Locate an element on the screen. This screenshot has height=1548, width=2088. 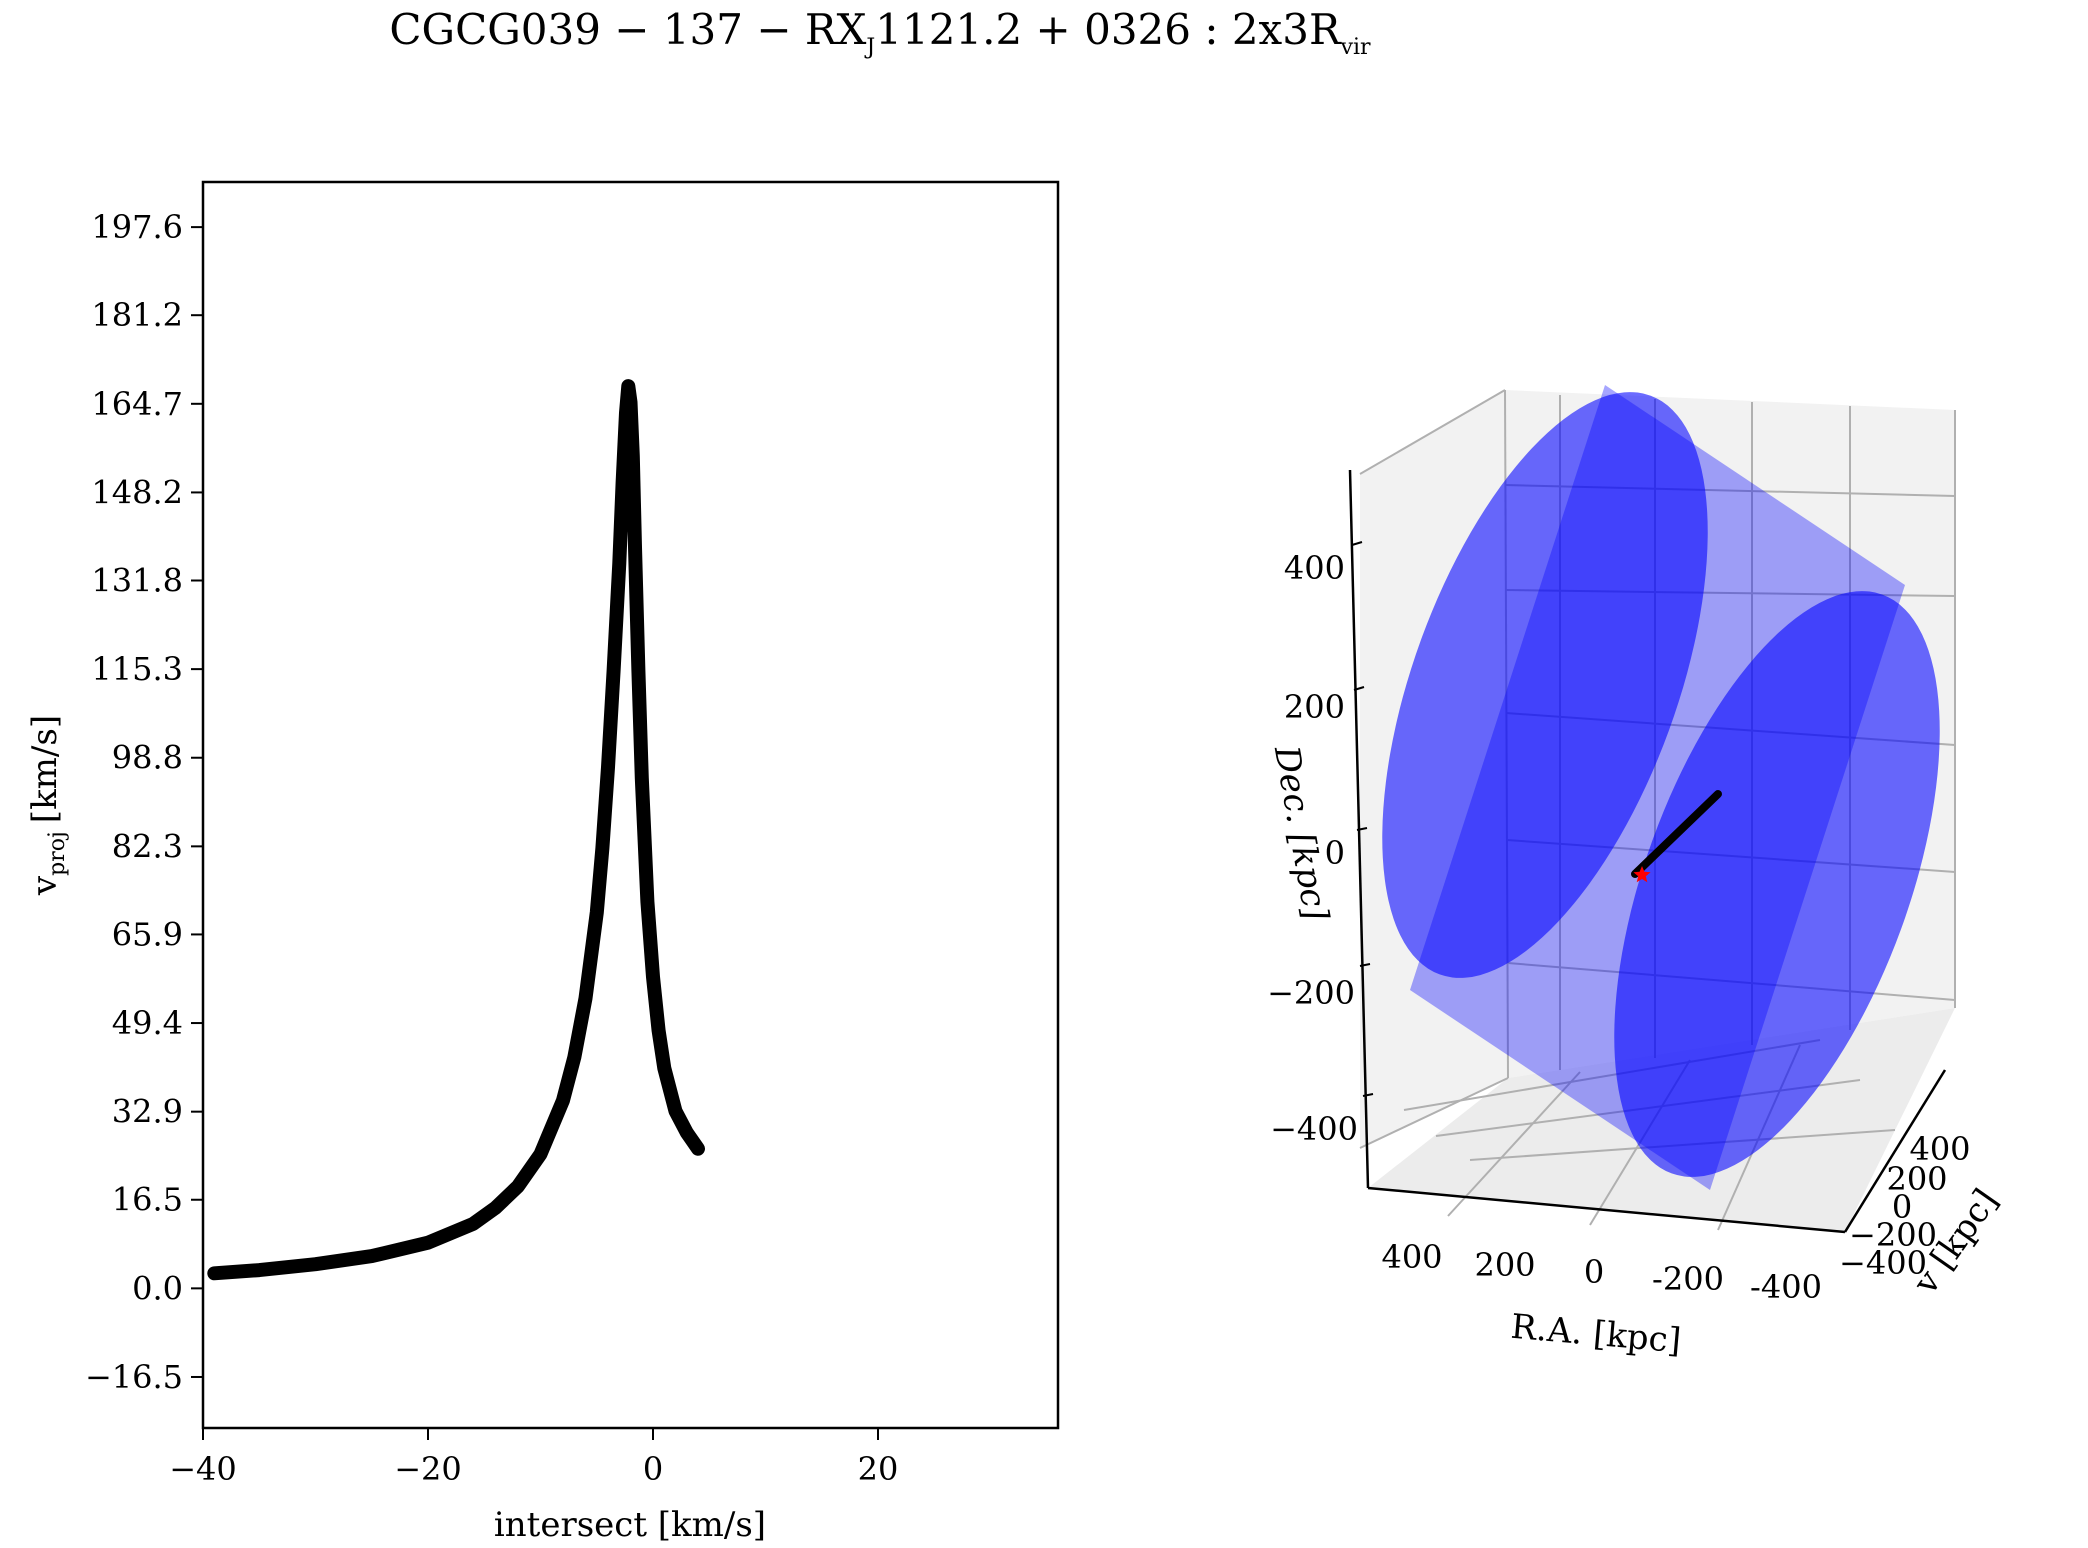
y-tick-label: 0.0 is located at coordinates (157, 1288).